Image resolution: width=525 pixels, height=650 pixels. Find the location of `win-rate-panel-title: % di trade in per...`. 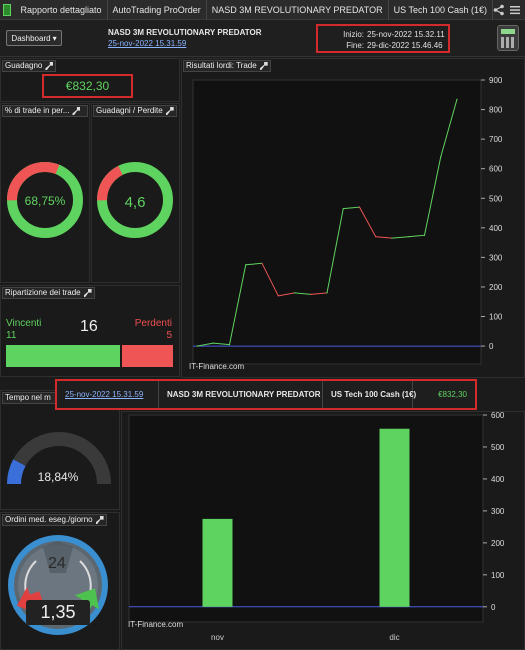

win-rate-panel-title: % di trade in per... is located at coordinates (45, 111).